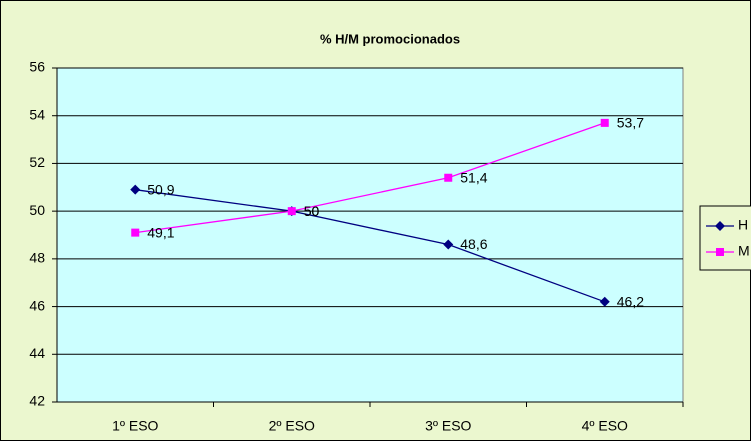  Describe the element at coordinates (37, 114) in the screenshot. I see `y-tick-label: 54` at that location.